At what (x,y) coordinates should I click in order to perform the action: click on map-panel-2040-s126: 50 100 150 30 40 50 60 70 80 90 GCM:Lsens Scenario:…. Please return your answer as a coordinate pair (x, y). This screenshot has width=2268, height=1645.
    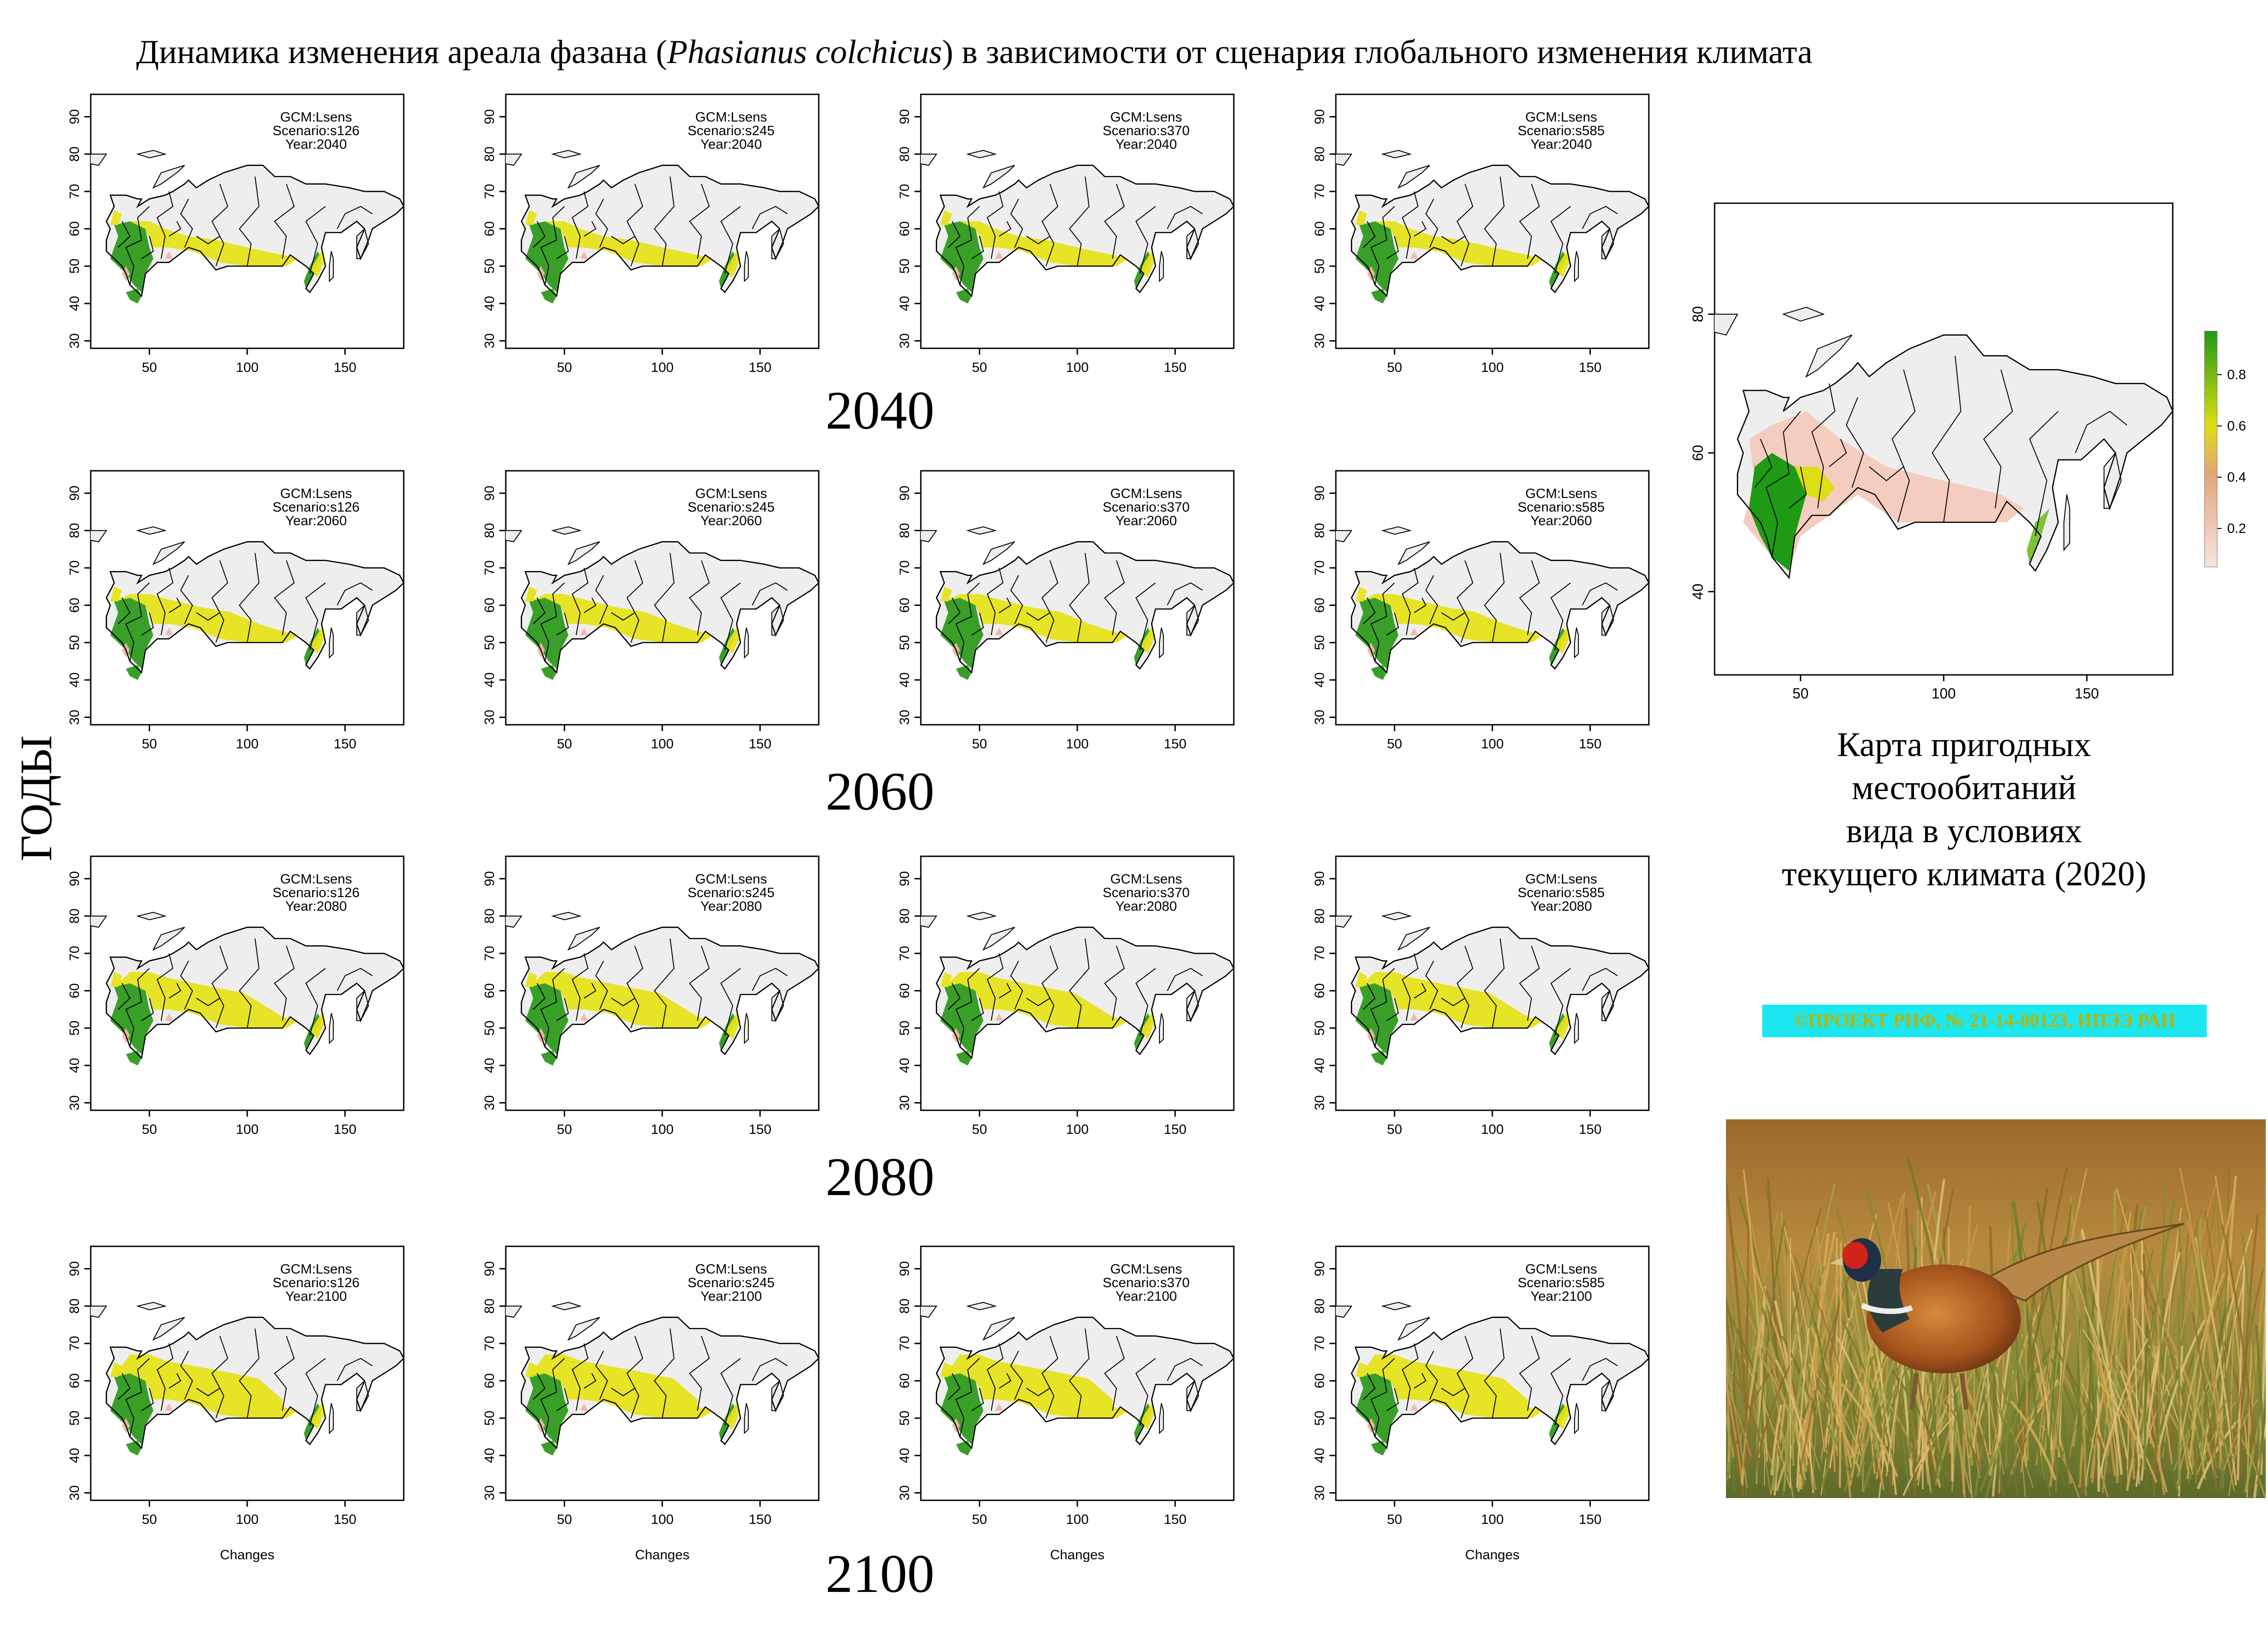
    Looking at the image, I should click on (231, 236).